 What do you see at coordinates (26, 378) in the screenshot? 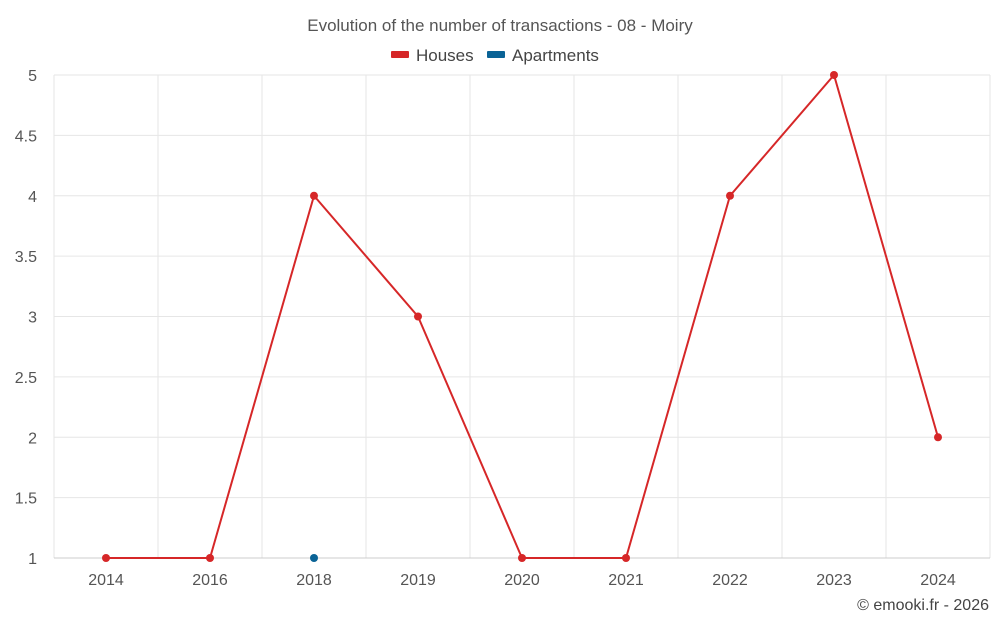
I see `y-tick-label: 2.5` at bounding box center [26, 378].